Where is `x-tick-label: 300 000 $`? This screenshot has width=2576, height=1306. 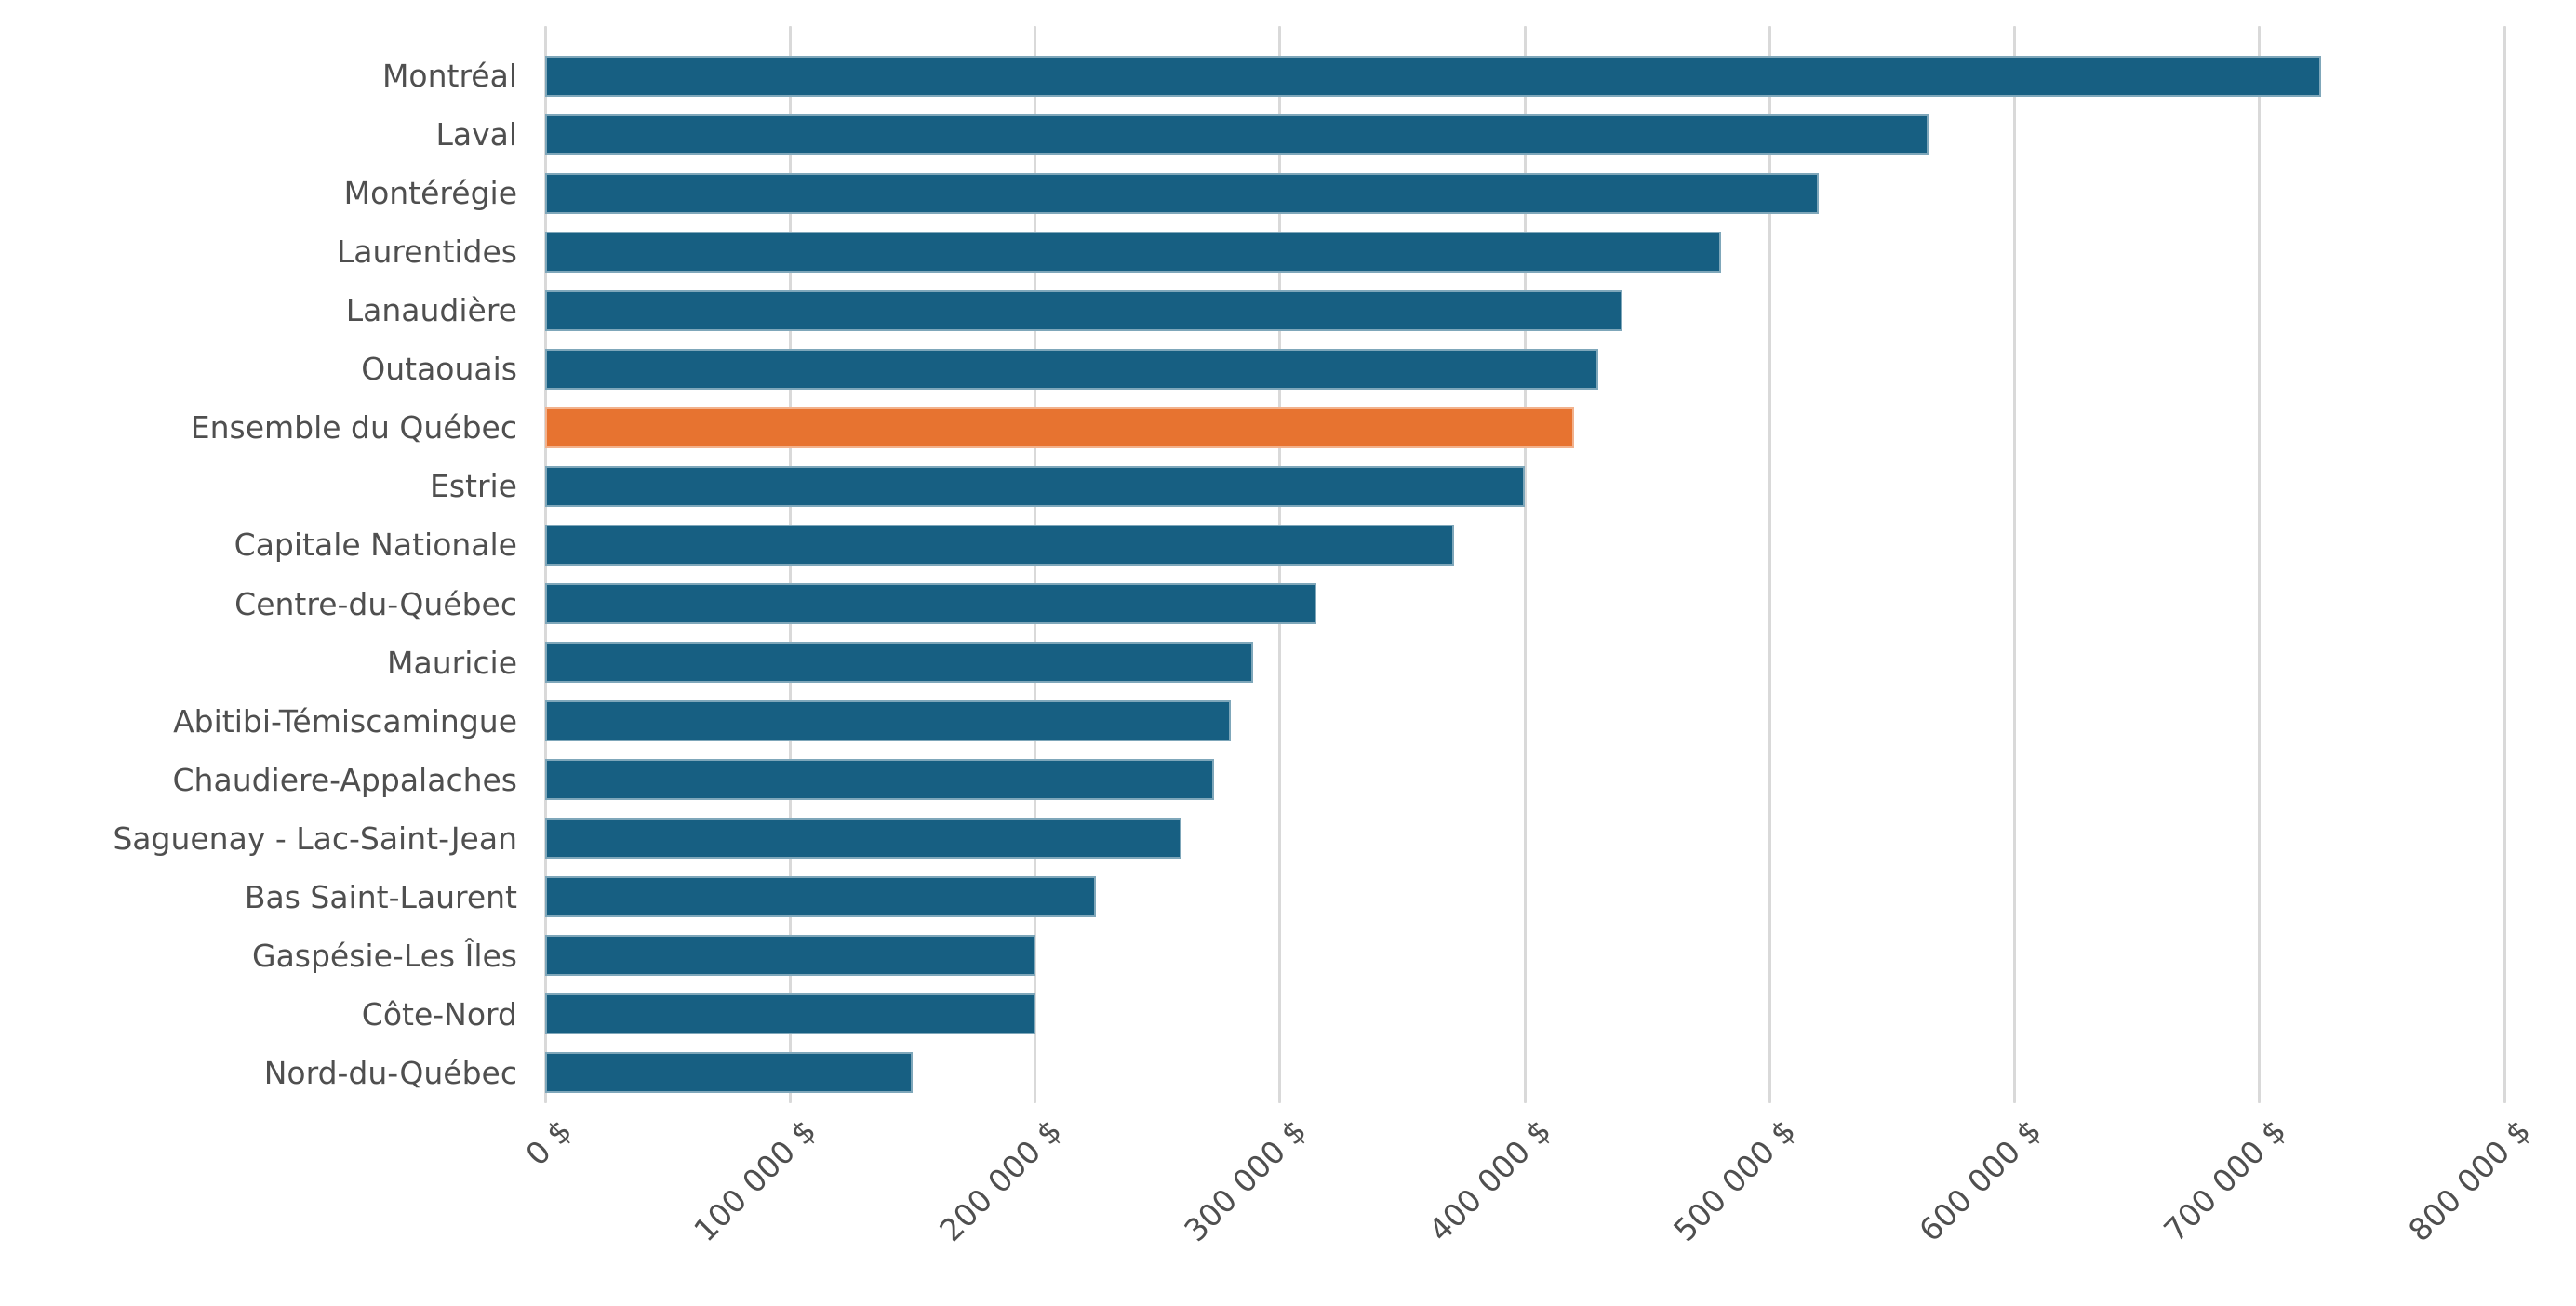
x-tick-label: 300 000 $ is located at coordinates (1245, 1181).